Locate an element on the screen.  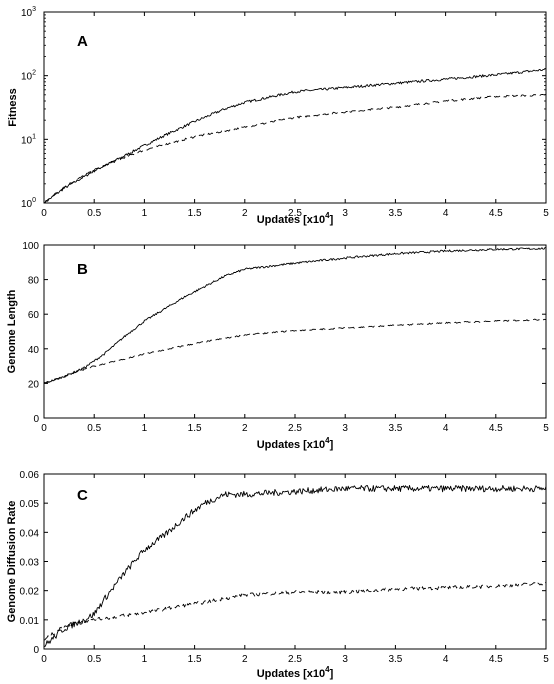
y-tick-label: 0.02 is located at coordinates (30, 592).